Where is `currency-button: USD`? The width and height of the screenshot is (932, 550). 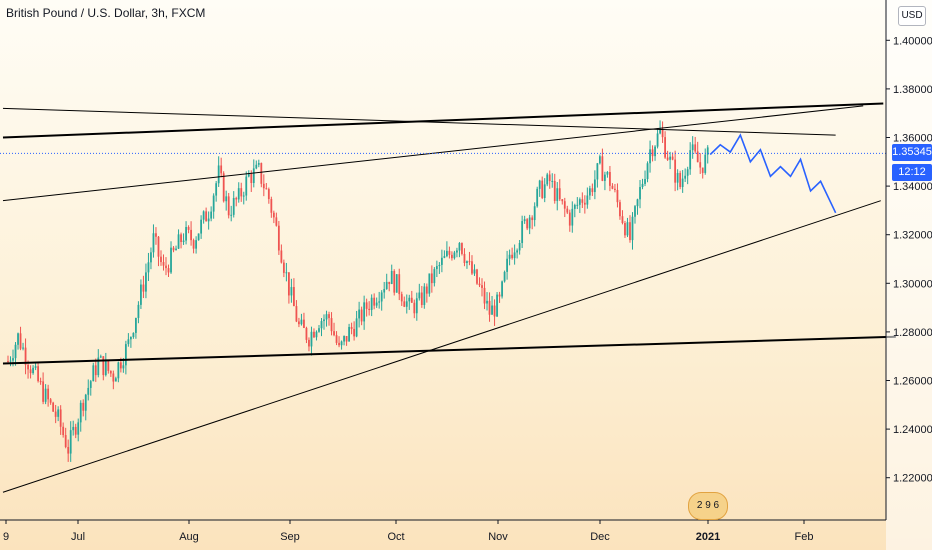 currency-button: USD is located at coordinates (912, 16).